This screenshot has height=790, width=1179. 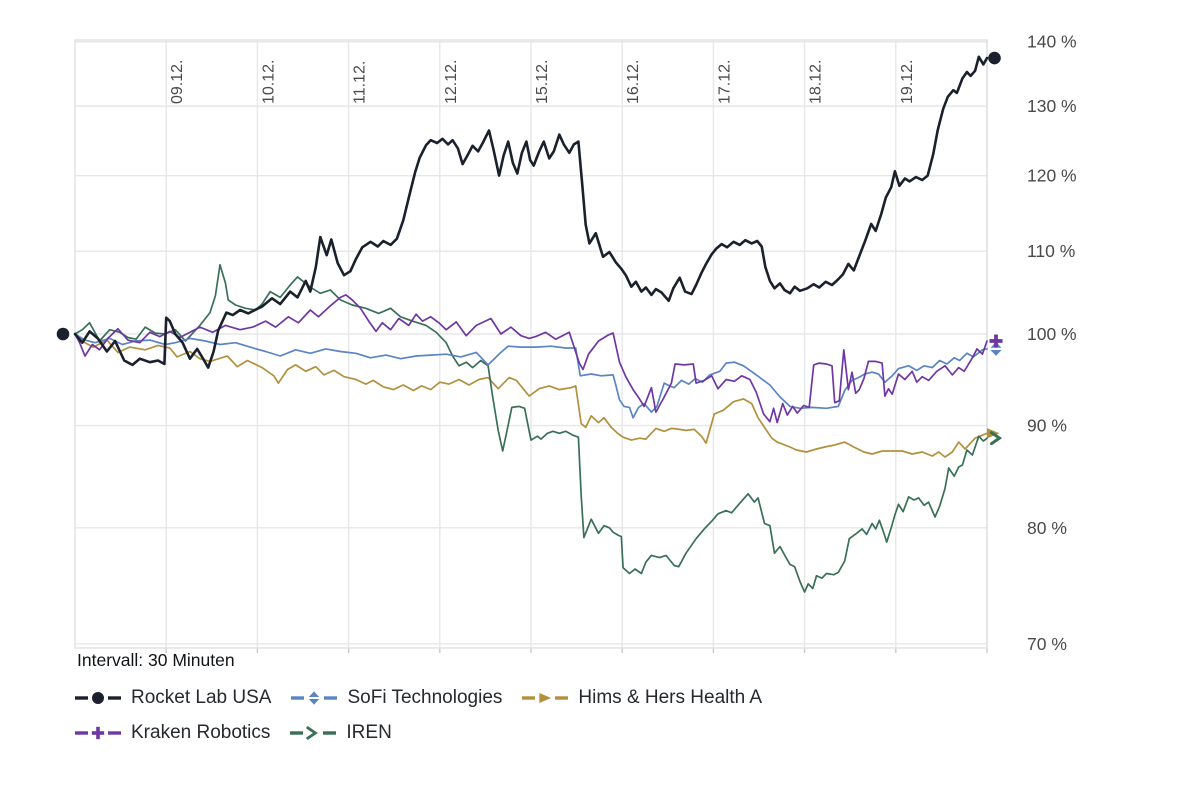 What do you see at coordinates (156, 660) in the screenshot?
I see `interval-label: Intervall: 30 Minuten` at bounding box center [156, 660].